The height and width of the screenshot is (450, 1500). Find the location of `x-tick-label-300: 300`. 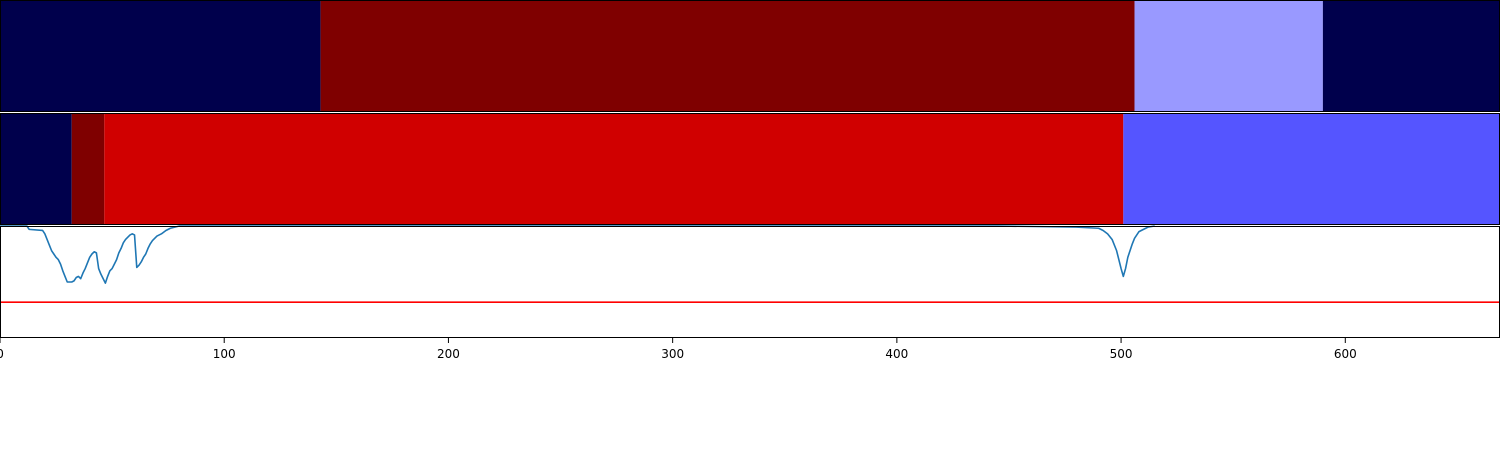

x-tick-label-300: 300 is located at coordinates (672, 354).